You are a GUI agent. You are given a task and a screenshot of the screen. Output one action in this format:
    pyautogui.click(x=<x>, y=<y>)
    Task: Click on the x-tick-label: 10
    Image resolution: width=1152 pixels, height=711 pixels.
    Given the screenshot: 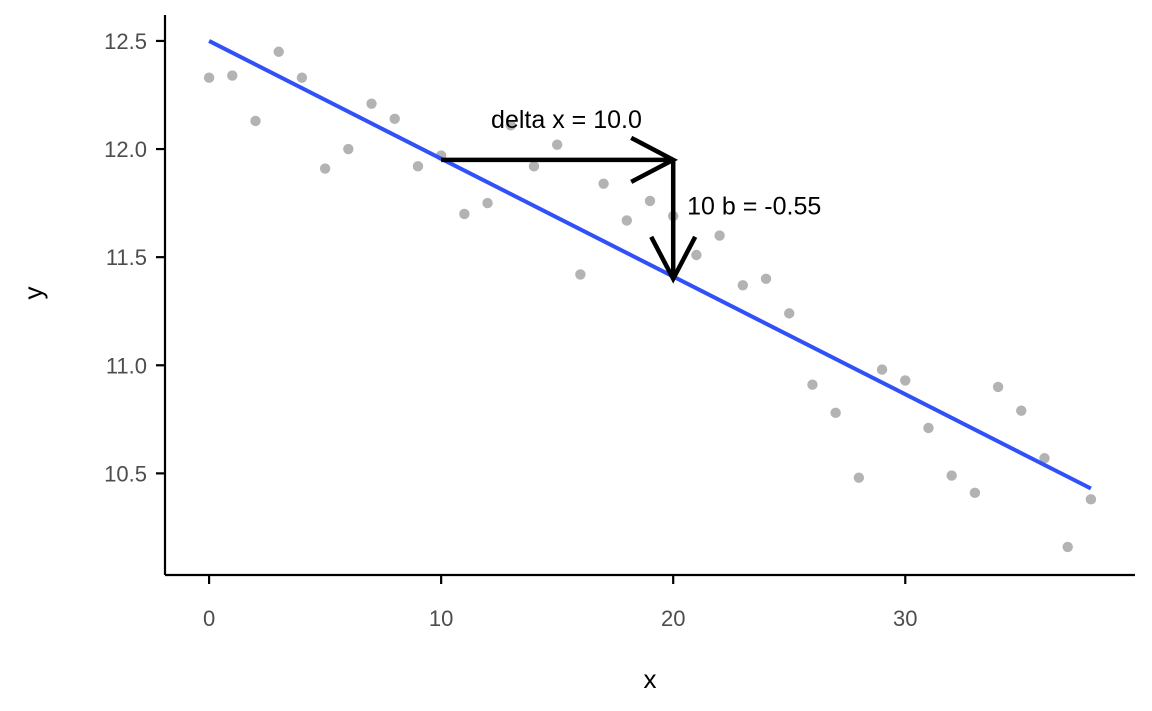 What is the action you would take?
    pyautogui.click(x=441, y=618)
    